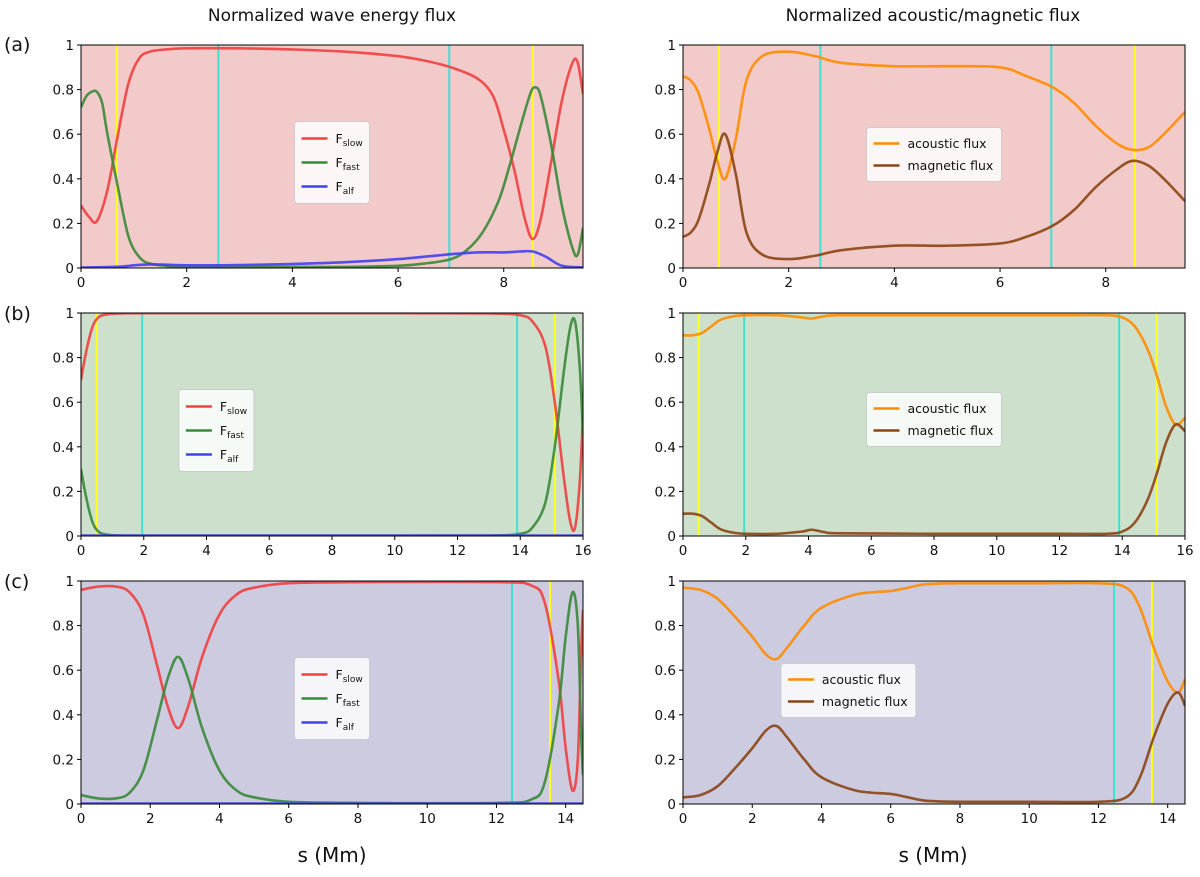  I want to click on panel-label-a: (a), so click(17, 45).